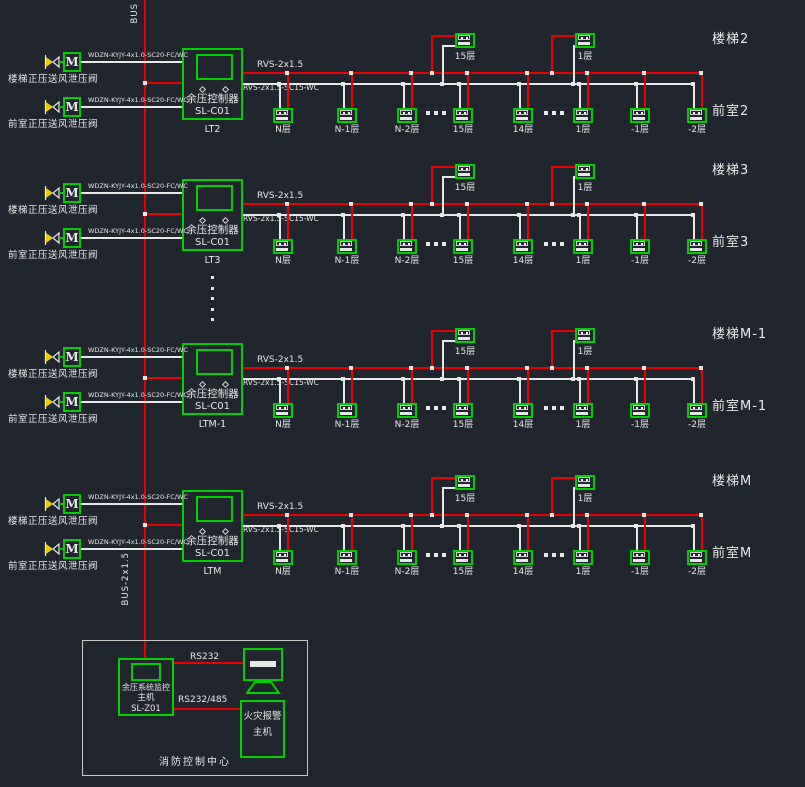 This screenshot has width=805, height=787. I want to click on stair-room-label: 楼梯M, so click(732, 481).